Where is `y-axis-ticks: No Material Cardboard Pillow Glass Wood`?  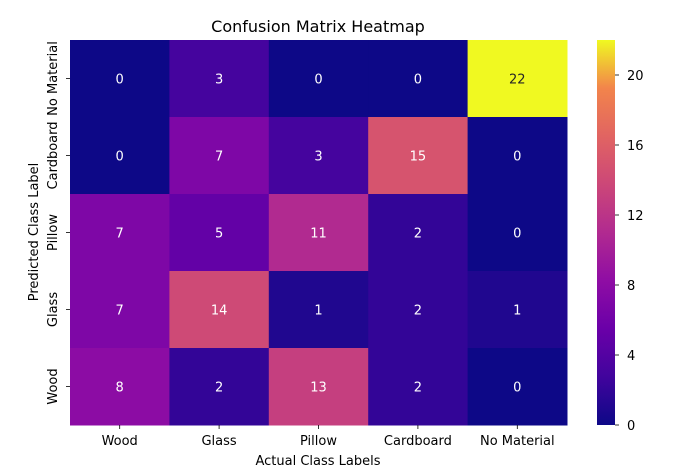 y-axis-ticks: No Material Cardboard Pillow Glass Wood is located at coordinates (58, 223).